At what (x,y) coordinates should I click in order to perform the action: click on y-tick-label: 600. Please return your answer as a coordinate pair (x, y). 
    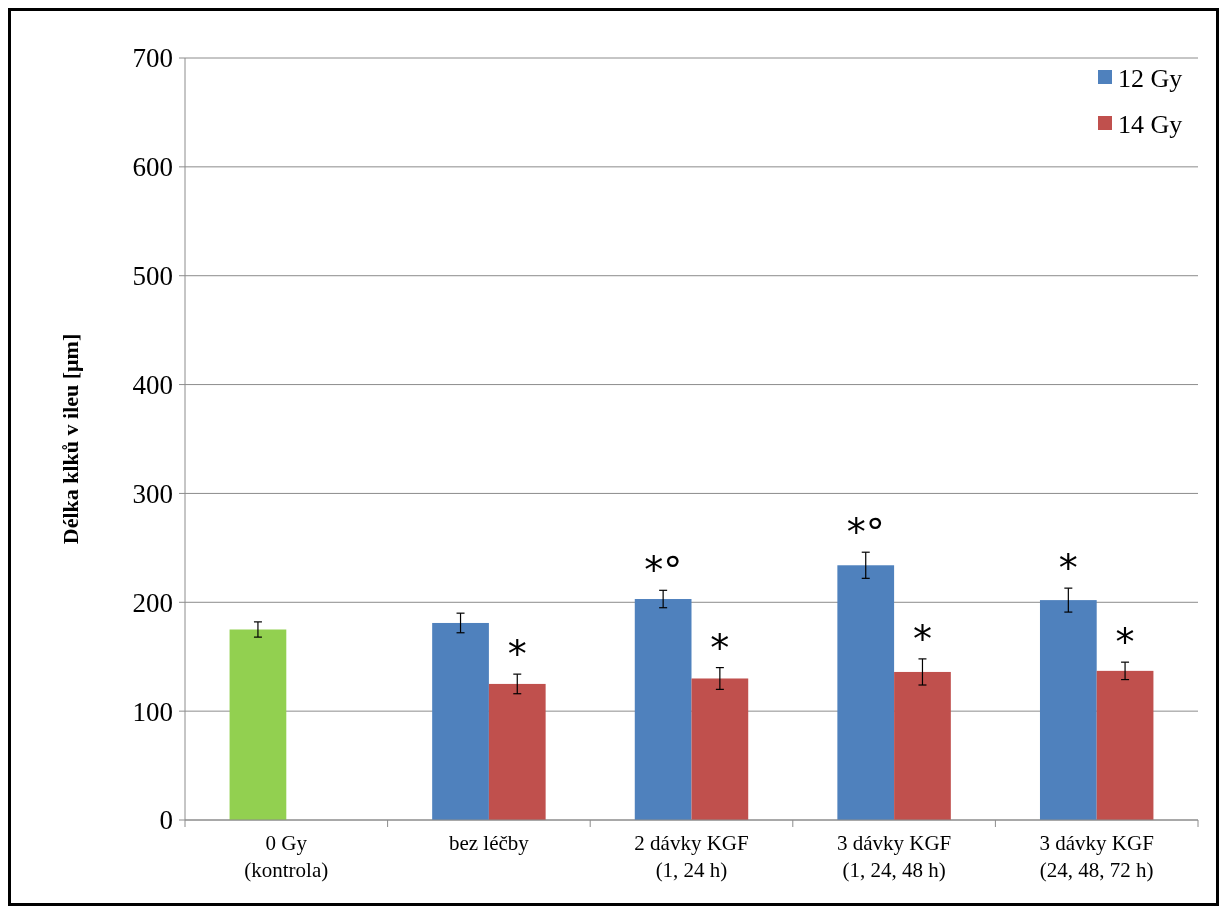
    Looking at the image, I should click on (152, 167).